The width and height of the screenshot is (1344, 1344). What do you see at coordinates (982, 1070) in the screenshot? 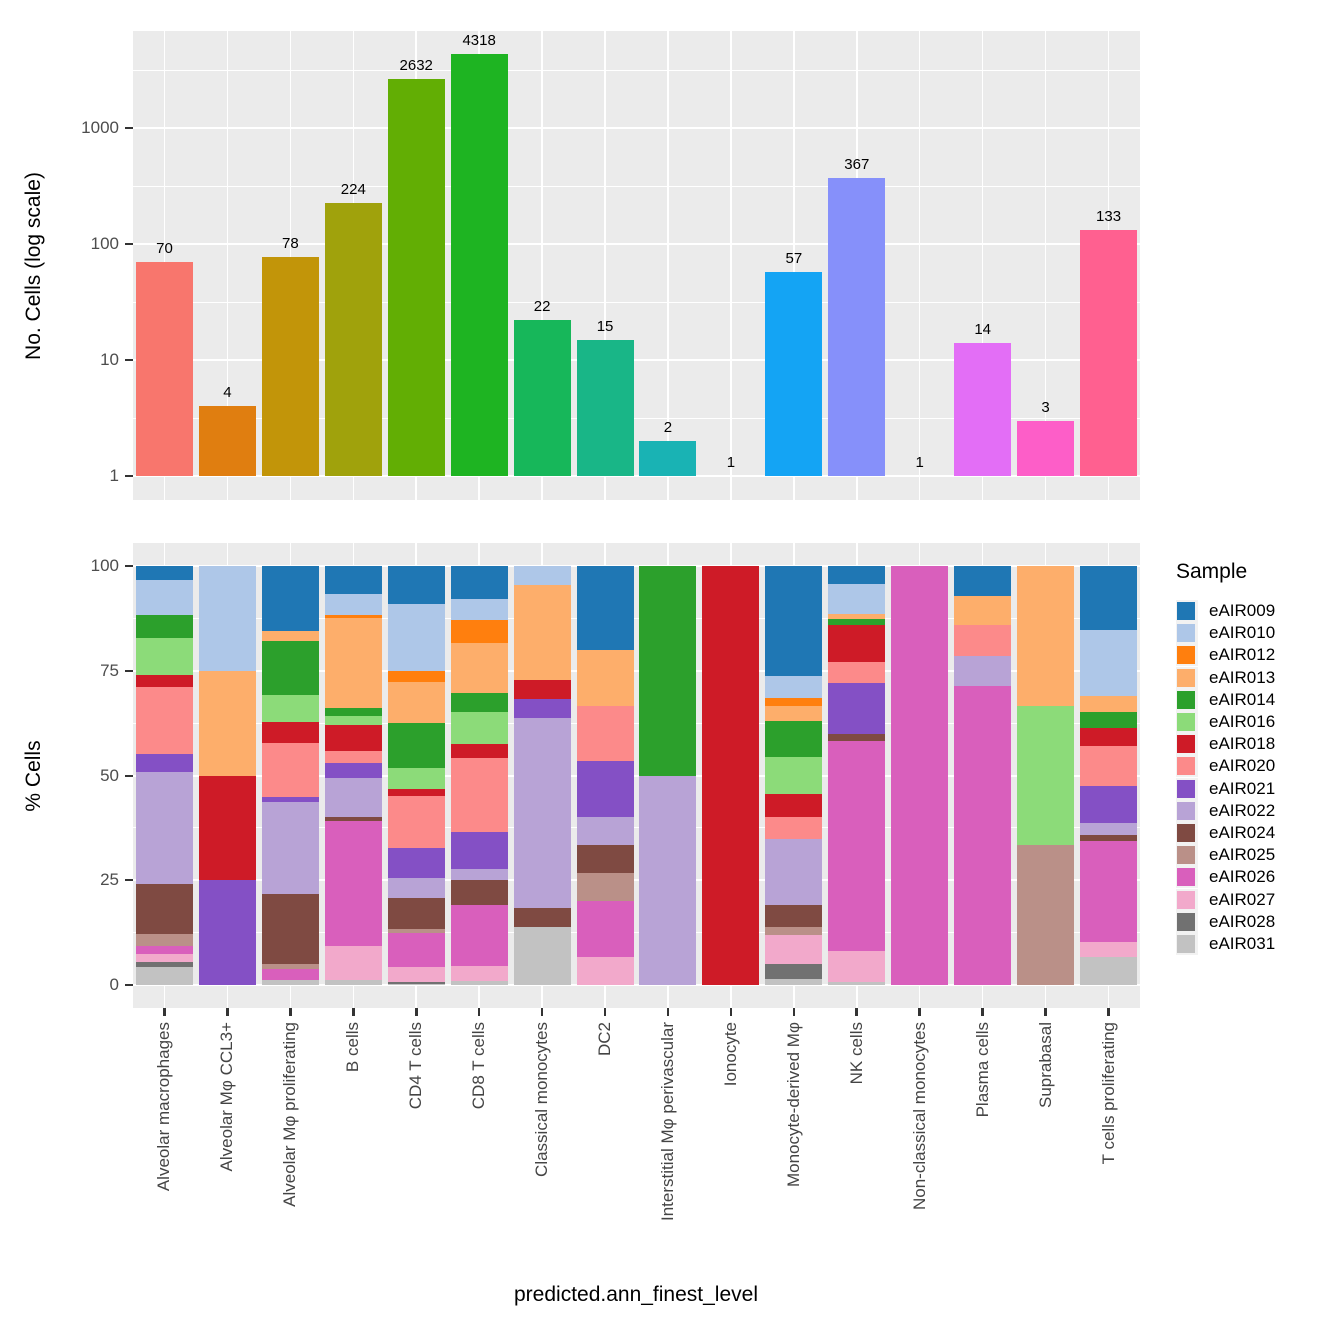
I see `x-category-label-text: Plasma cells` at bounding box center [982, 1070].